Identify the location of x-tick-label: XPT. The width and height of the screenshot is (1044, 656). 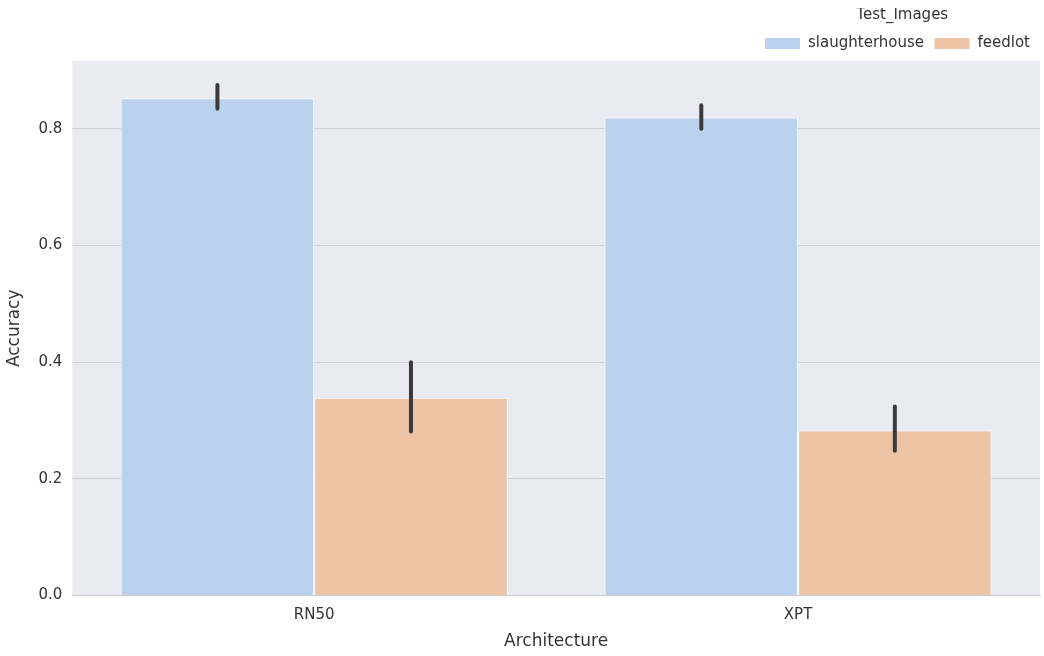
(798, 614).